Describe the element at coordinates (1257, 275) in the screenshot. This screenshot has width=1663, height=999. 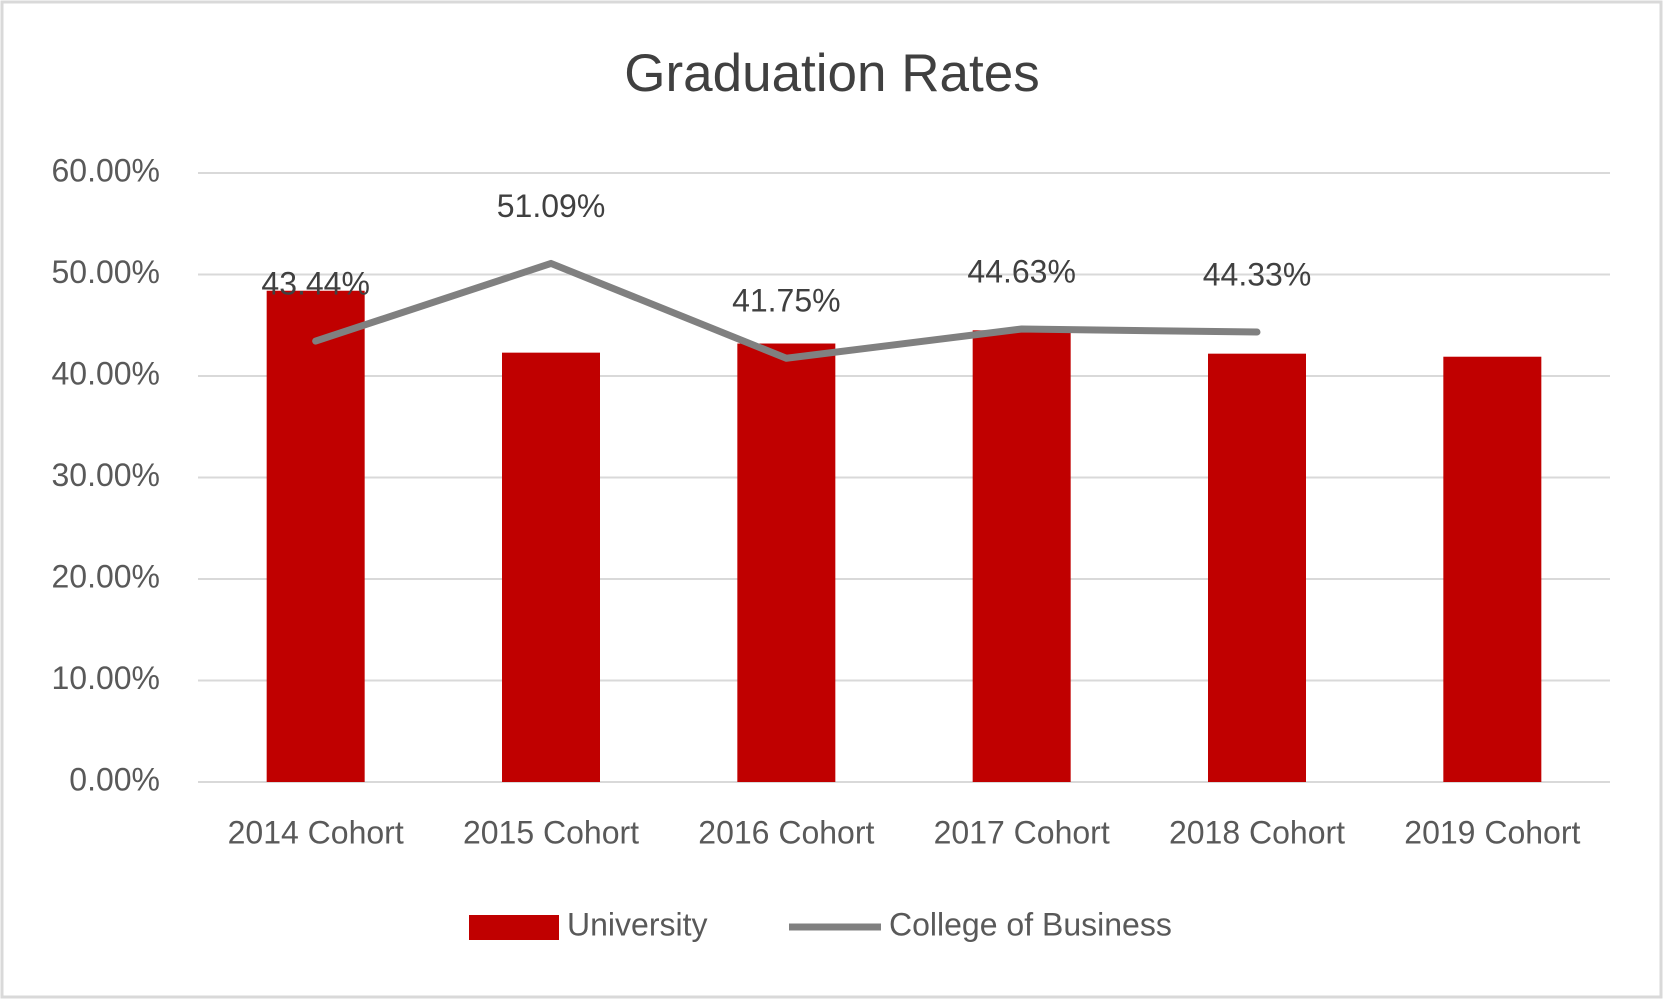
I see `data-label: 44.33%` at that location.